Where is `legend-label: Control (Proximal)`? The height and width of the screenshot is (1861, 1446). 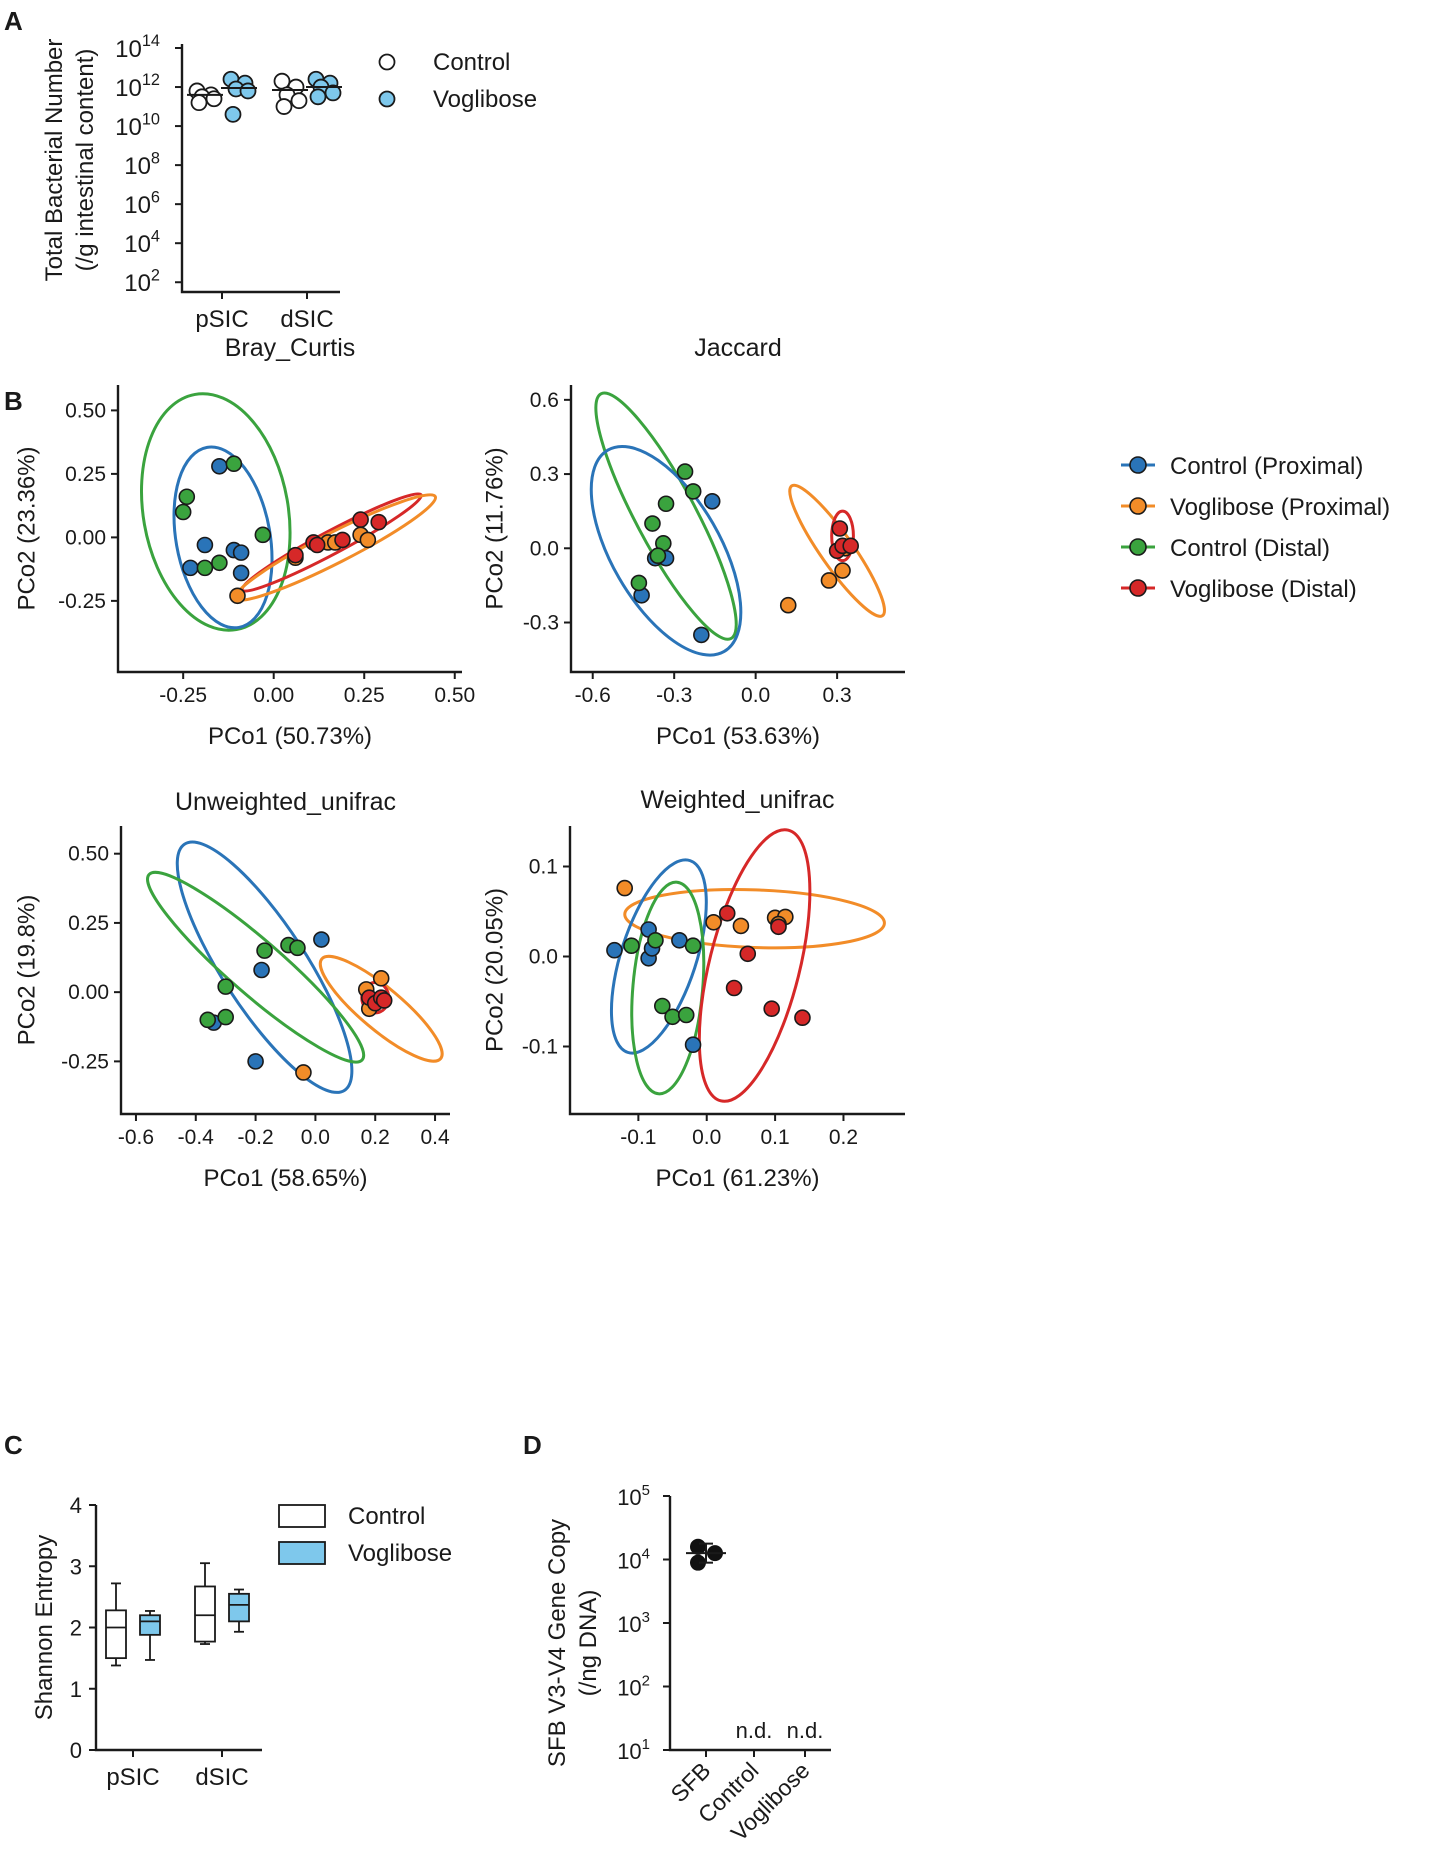
legend-label: Control (Proximal) is located at coordinates (1266, 466).